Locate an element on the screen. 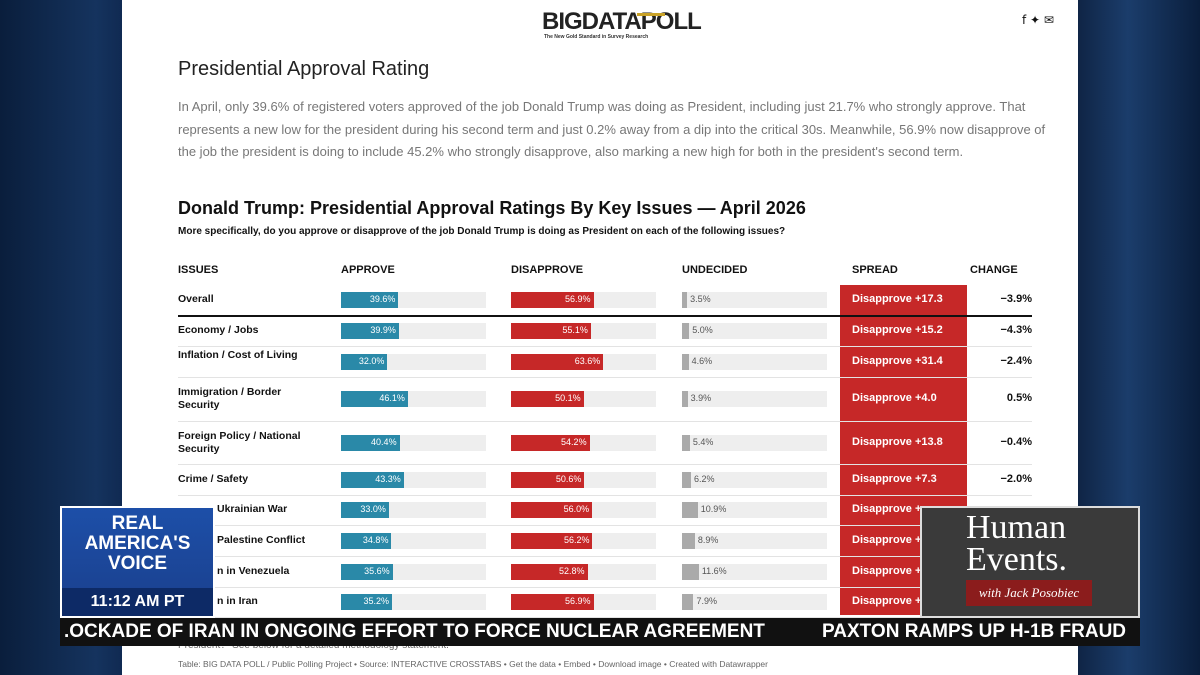 This screenshot has width=1200, height=675. change: 0.5% is located at coordinates (1019, 398).